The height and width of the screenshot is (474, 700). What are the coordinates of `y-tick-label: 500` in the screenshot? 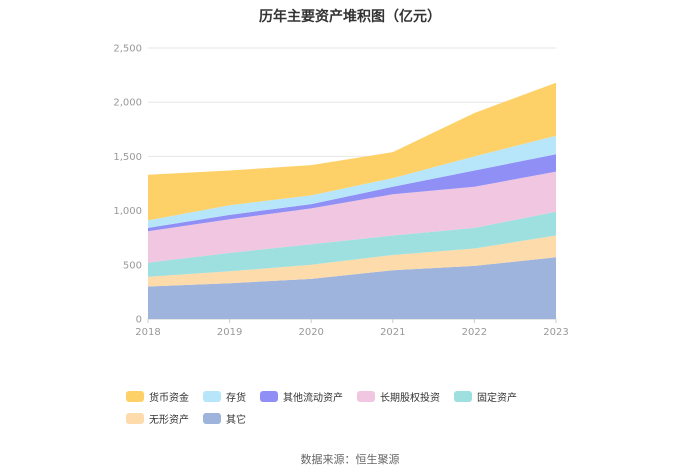 It's located at (132, 265).